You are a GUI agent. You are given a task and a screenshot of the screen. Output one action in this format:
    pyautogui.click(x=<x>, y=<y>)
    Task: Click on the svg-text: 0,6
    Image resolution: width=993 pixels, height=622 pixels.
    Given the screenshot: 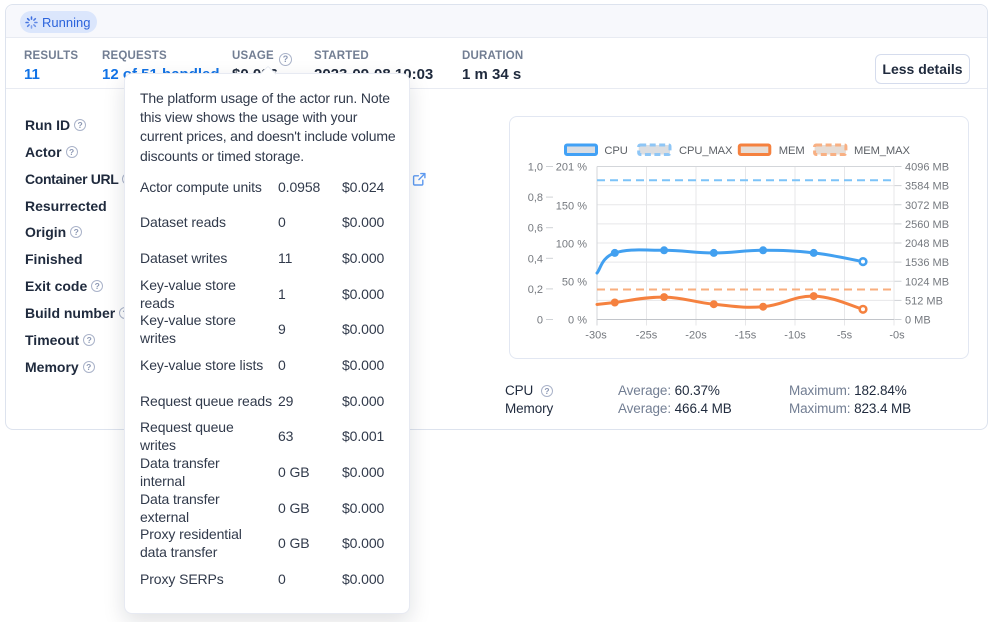 What is the action you would take?
    pyautogui.click(x=535, y=229)
    